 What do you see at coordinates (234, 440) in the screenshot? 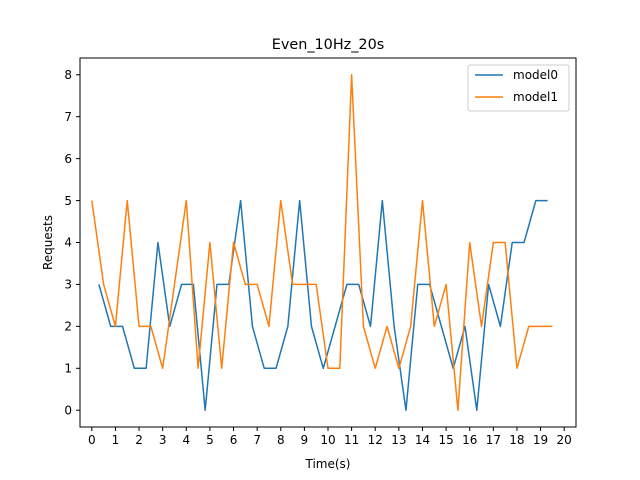
I see `x-tick-label: 6` at bounding box center [234, 440].